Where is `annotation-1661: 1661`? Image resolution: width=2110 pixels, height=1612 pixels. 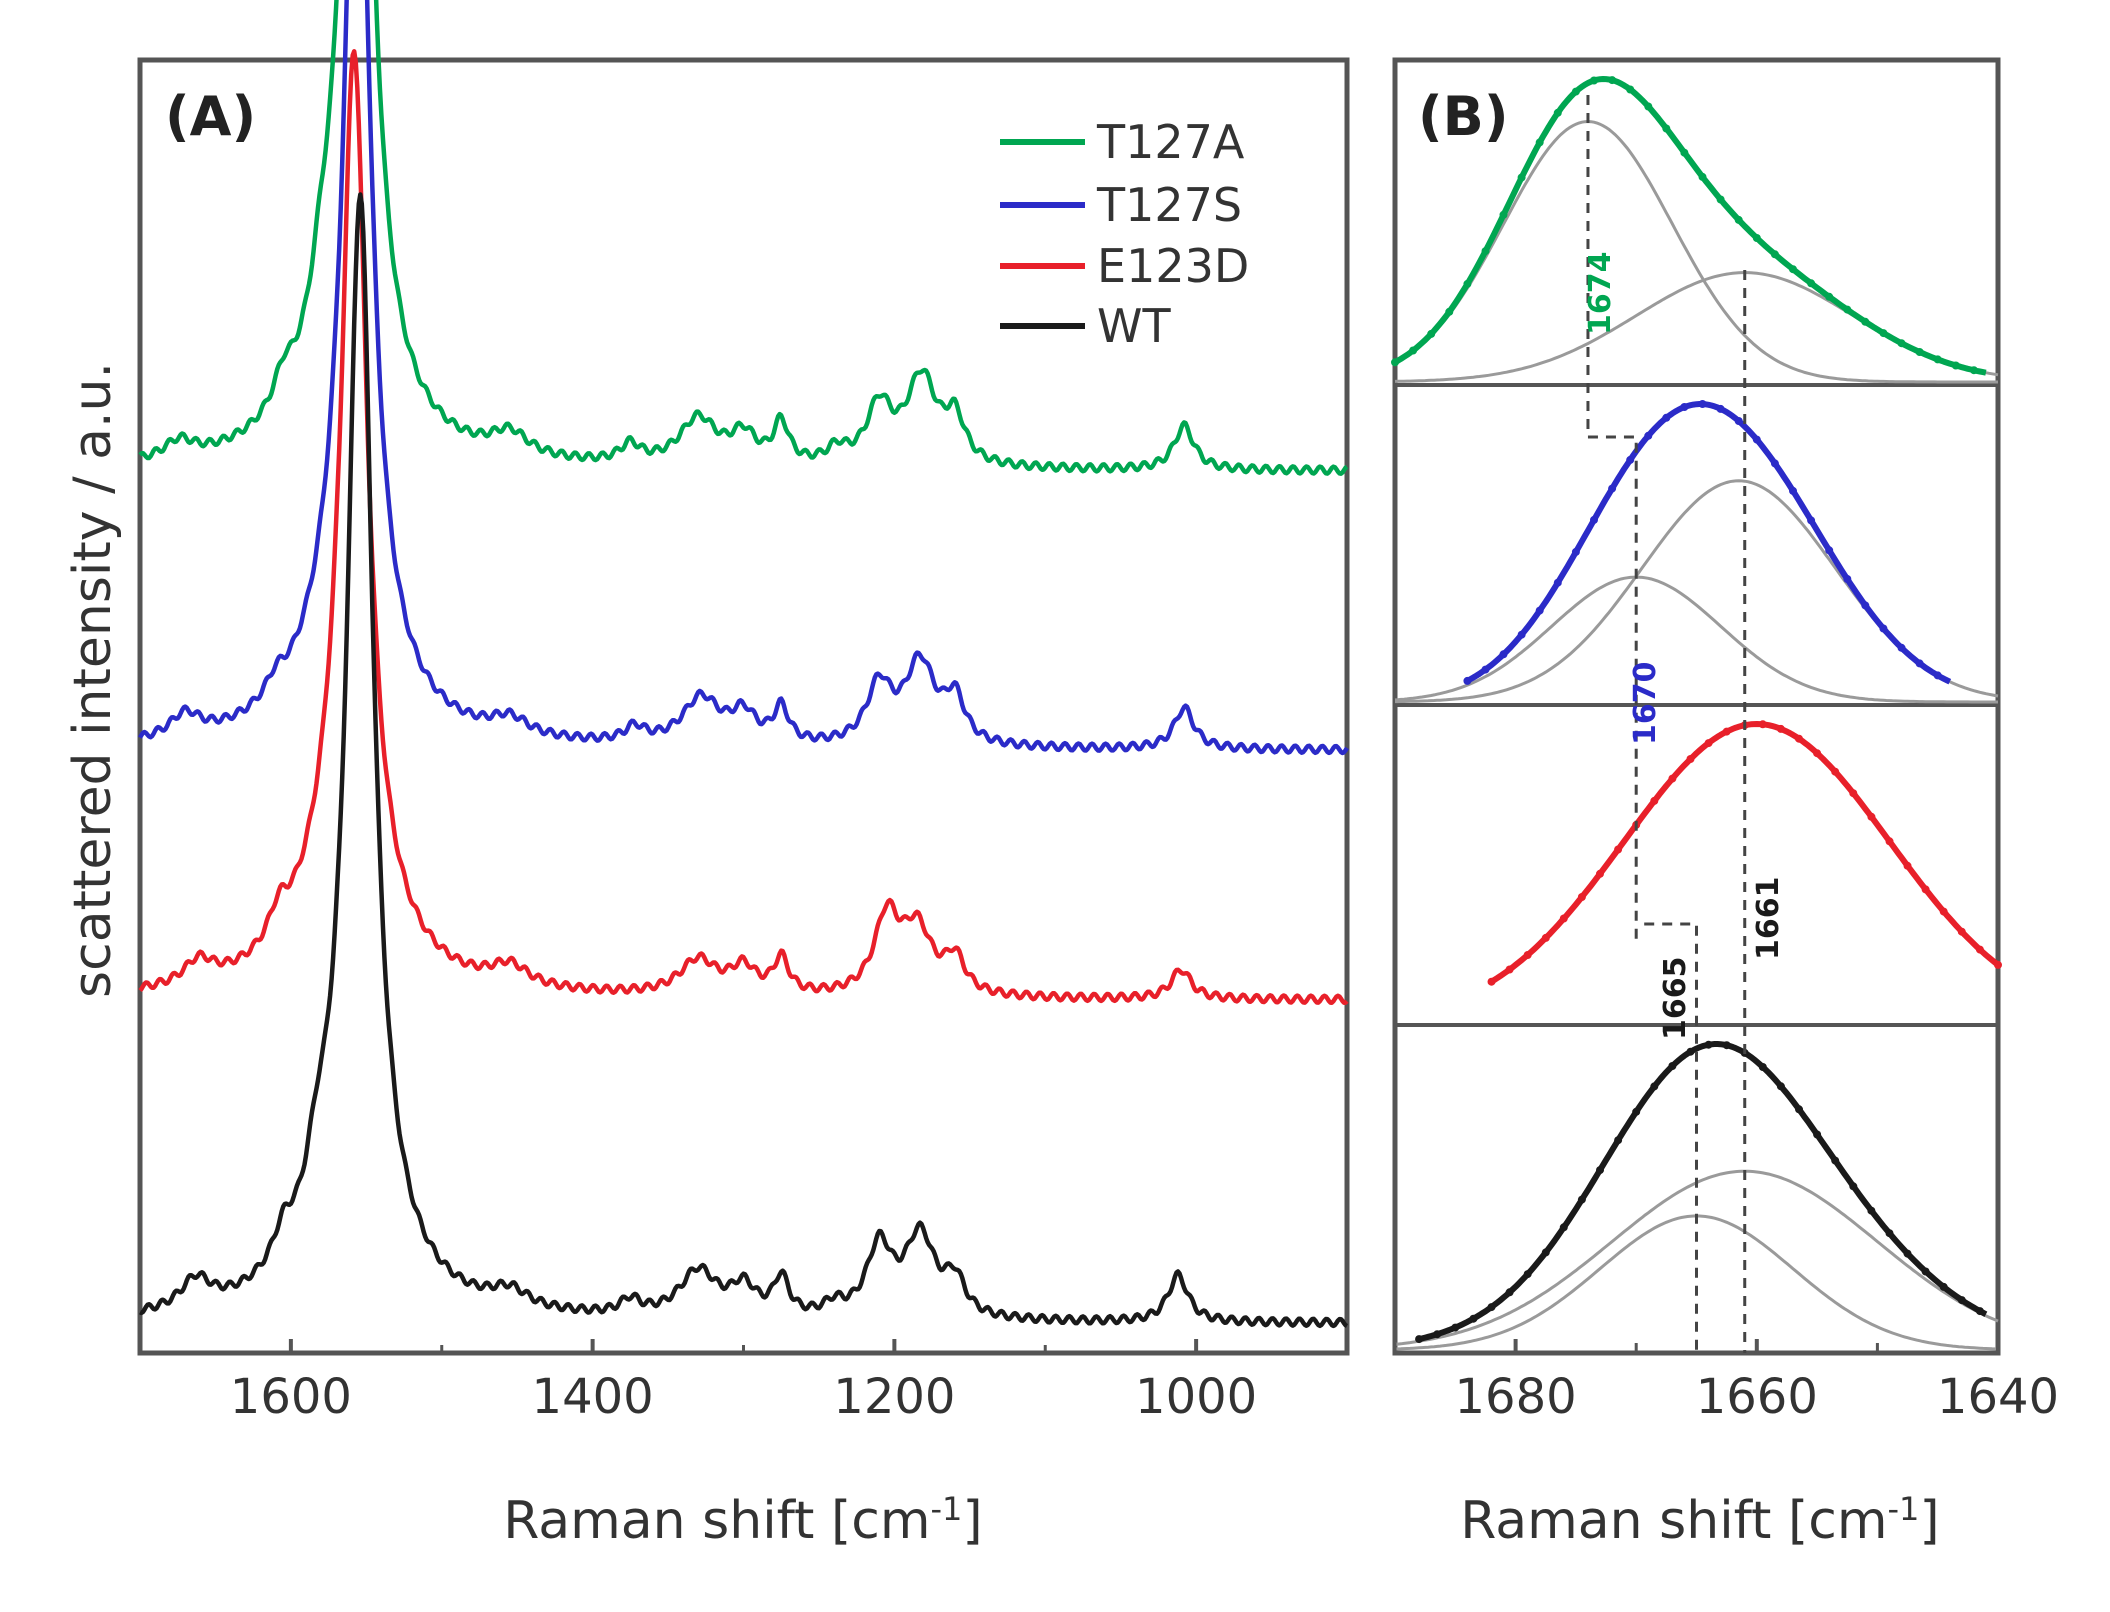 annotation-1661: 1661 is located at coordinates (1768, 919).